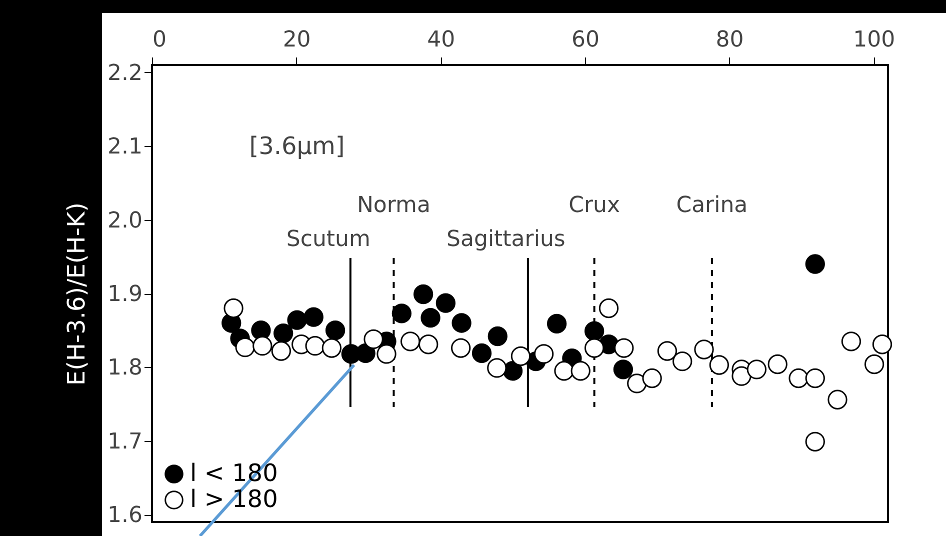  What do you see at coordinates (328, 239) in the screenshot?
I see `ref-line-label: Scutum` at bounding box center [328, 239].